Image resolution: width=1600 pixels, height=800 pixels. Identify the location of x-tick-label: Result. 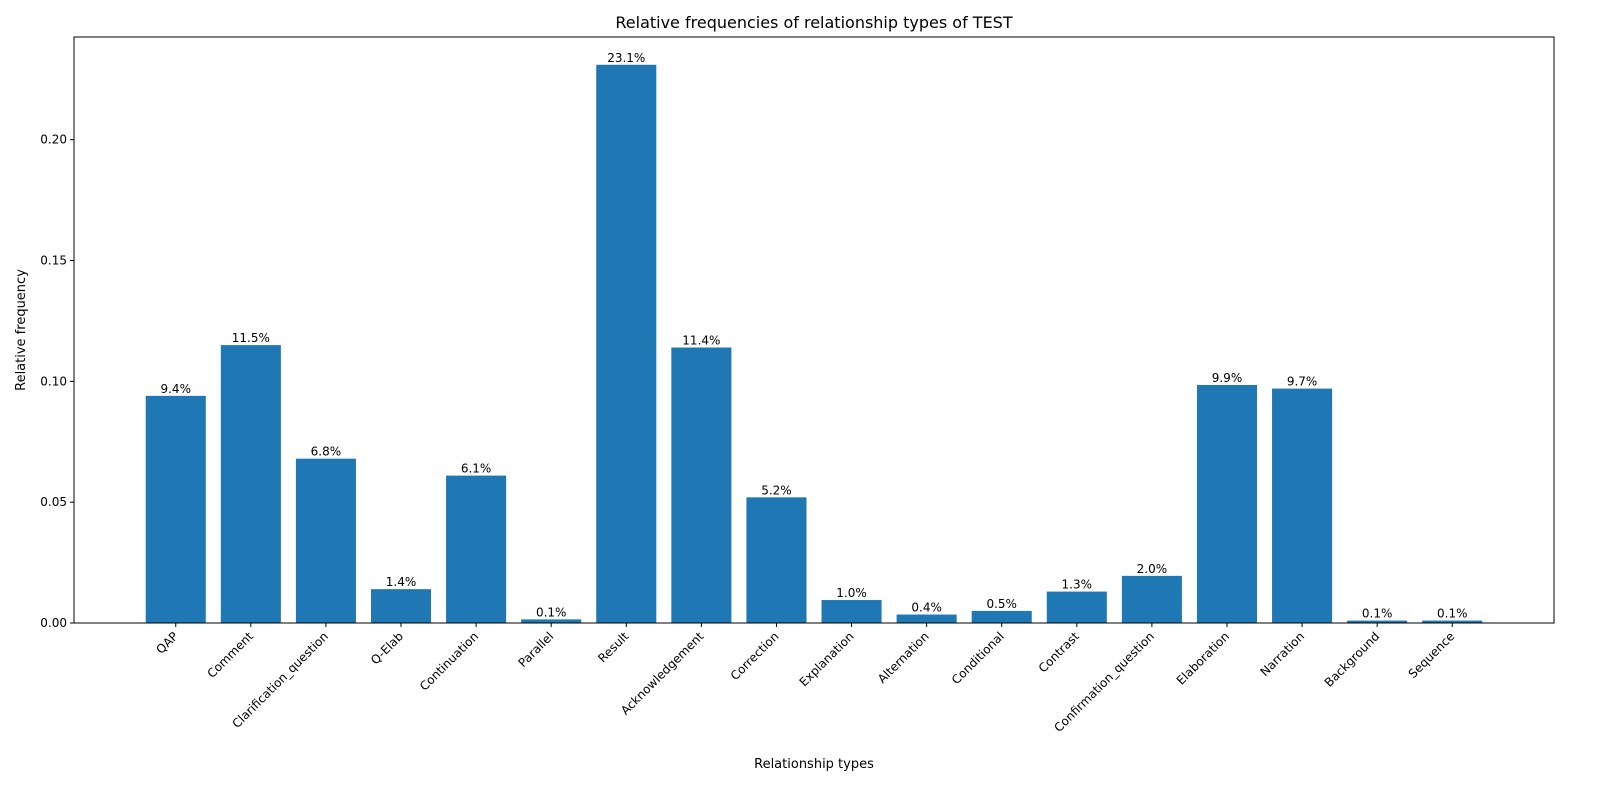
(613, 647).